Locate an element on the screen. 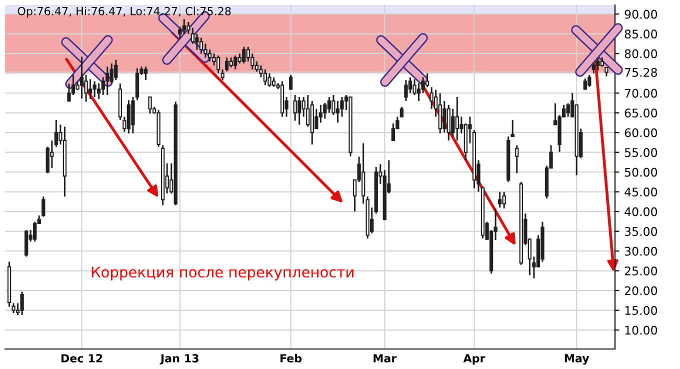  y-tick-label: 45.00 is located at coordinates (641, 192).